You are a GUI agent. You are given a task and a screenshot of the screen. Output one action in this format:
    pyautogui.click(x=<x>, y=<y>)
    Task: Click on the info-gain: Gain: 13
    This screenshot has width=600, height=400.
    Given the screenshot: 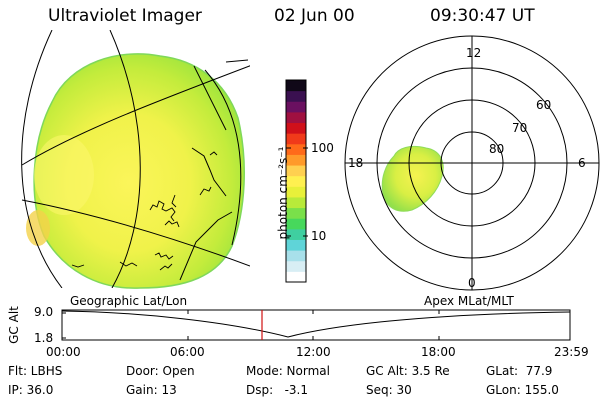 What is the action you would take?
    pyautogui.click(x=151, y=390)
    